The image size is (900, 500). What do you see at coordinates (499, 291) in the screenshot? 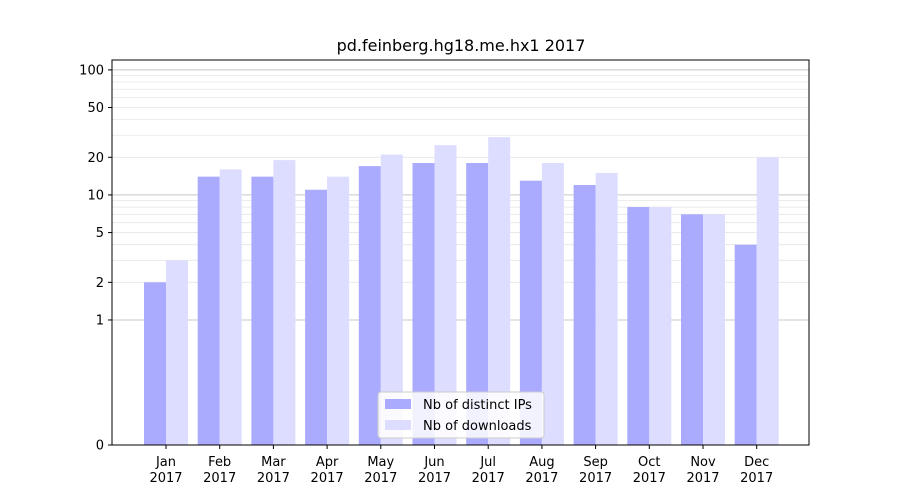
I see `bar-downloads-jul` at bounding box center [499, 291].